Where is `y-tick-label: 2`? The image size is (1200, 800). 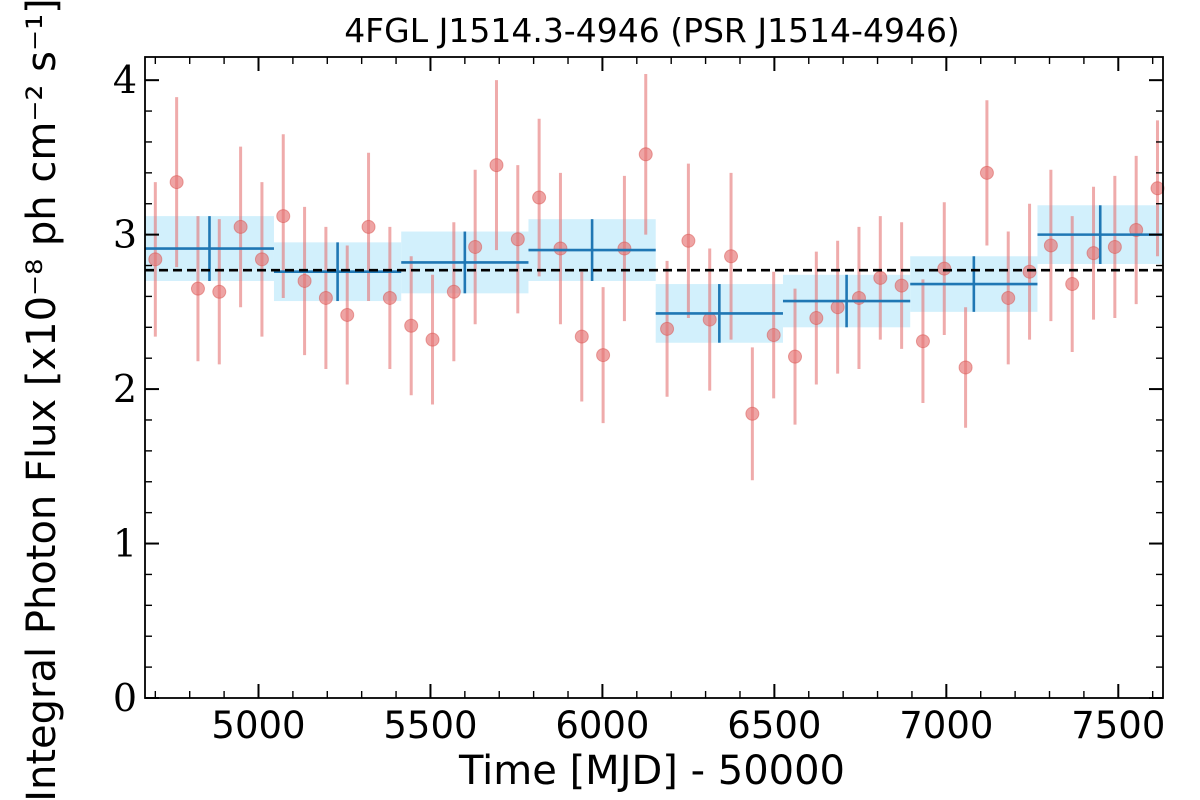 y-tick-label: 2 is located at coordinates (125, 389).